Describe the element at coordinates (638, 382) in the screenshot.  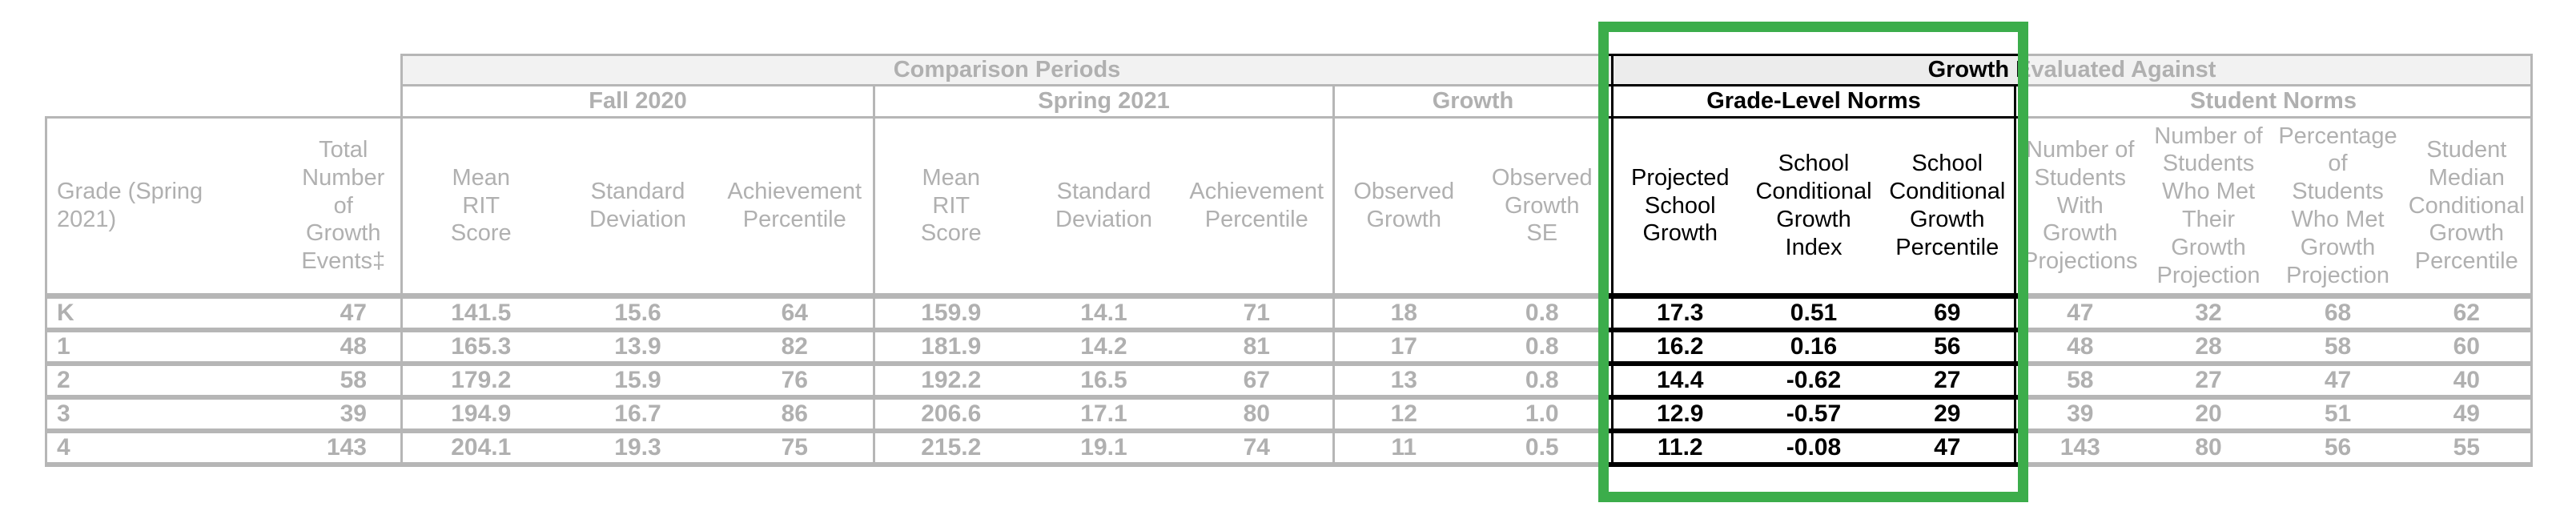
I see `value-cell: 15.9` at that location.